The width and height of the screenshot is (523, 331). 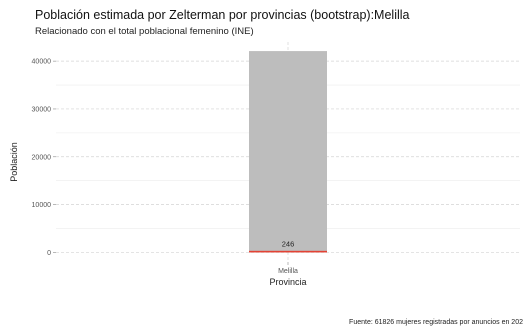 I want to click on x-tick-label: Melilla, so click(x=288, y=271).